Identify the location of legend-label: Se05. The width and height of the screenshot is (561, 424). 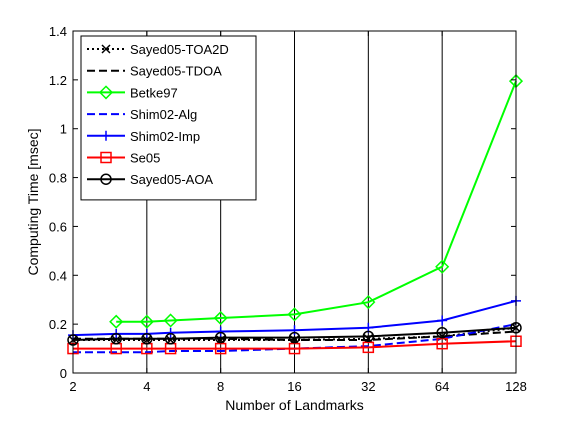
(145, 158).